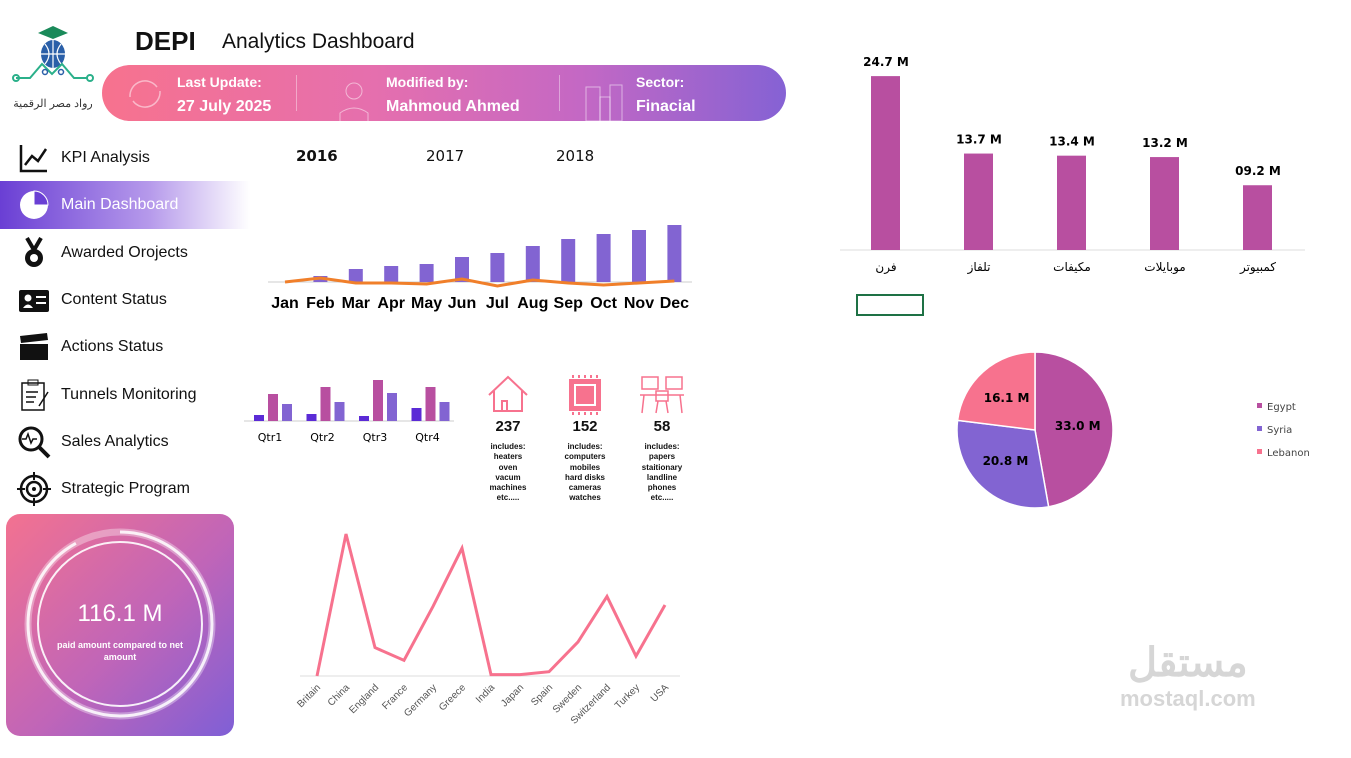 Image resolution: width=1351 pixels, height=758 pixels. I want to click on data-label: 16.1 M, so click(1007, 398).